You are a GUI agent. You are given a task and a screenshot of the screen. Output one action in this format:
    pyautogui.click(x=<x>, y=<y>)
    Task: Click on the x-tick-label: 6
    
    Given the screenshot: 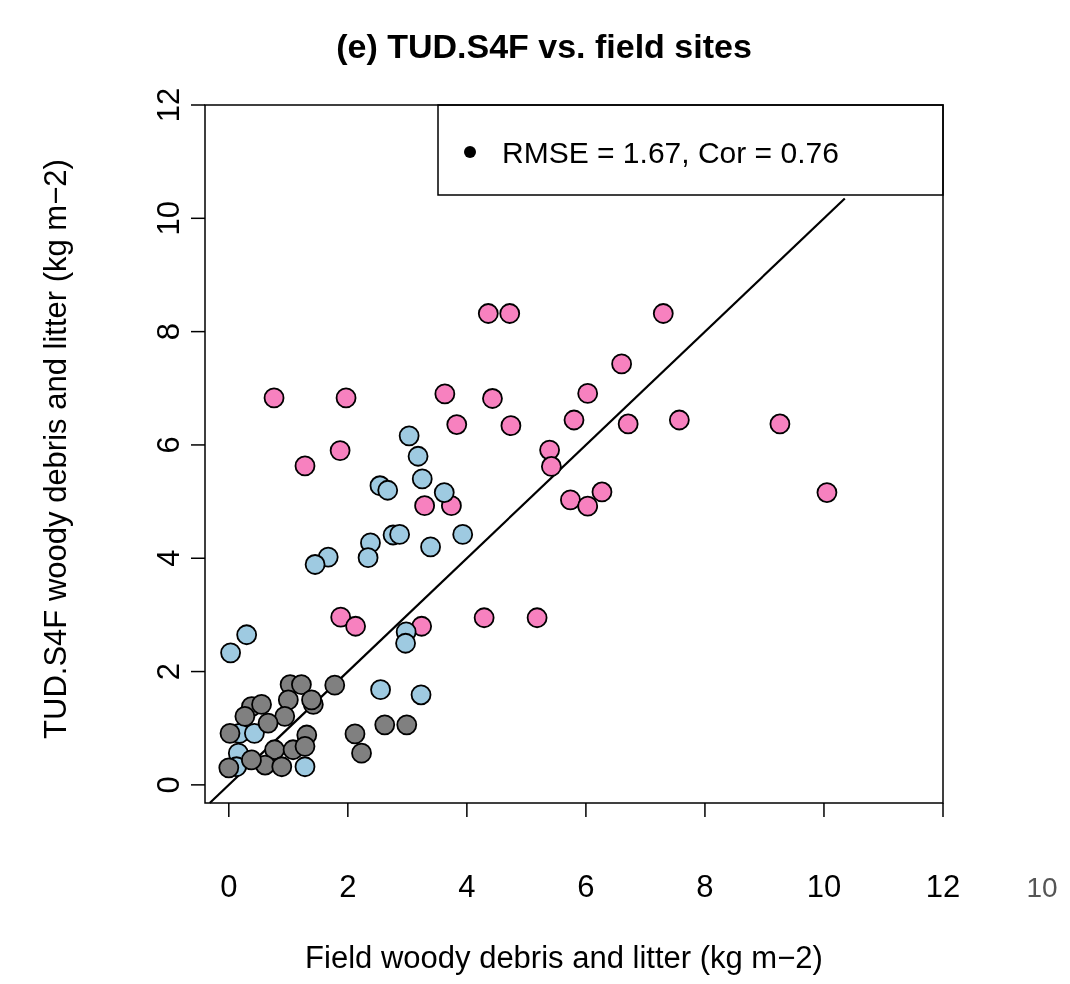 What is the action you would take?
    pyautogui.click(x=586, y=886)
    